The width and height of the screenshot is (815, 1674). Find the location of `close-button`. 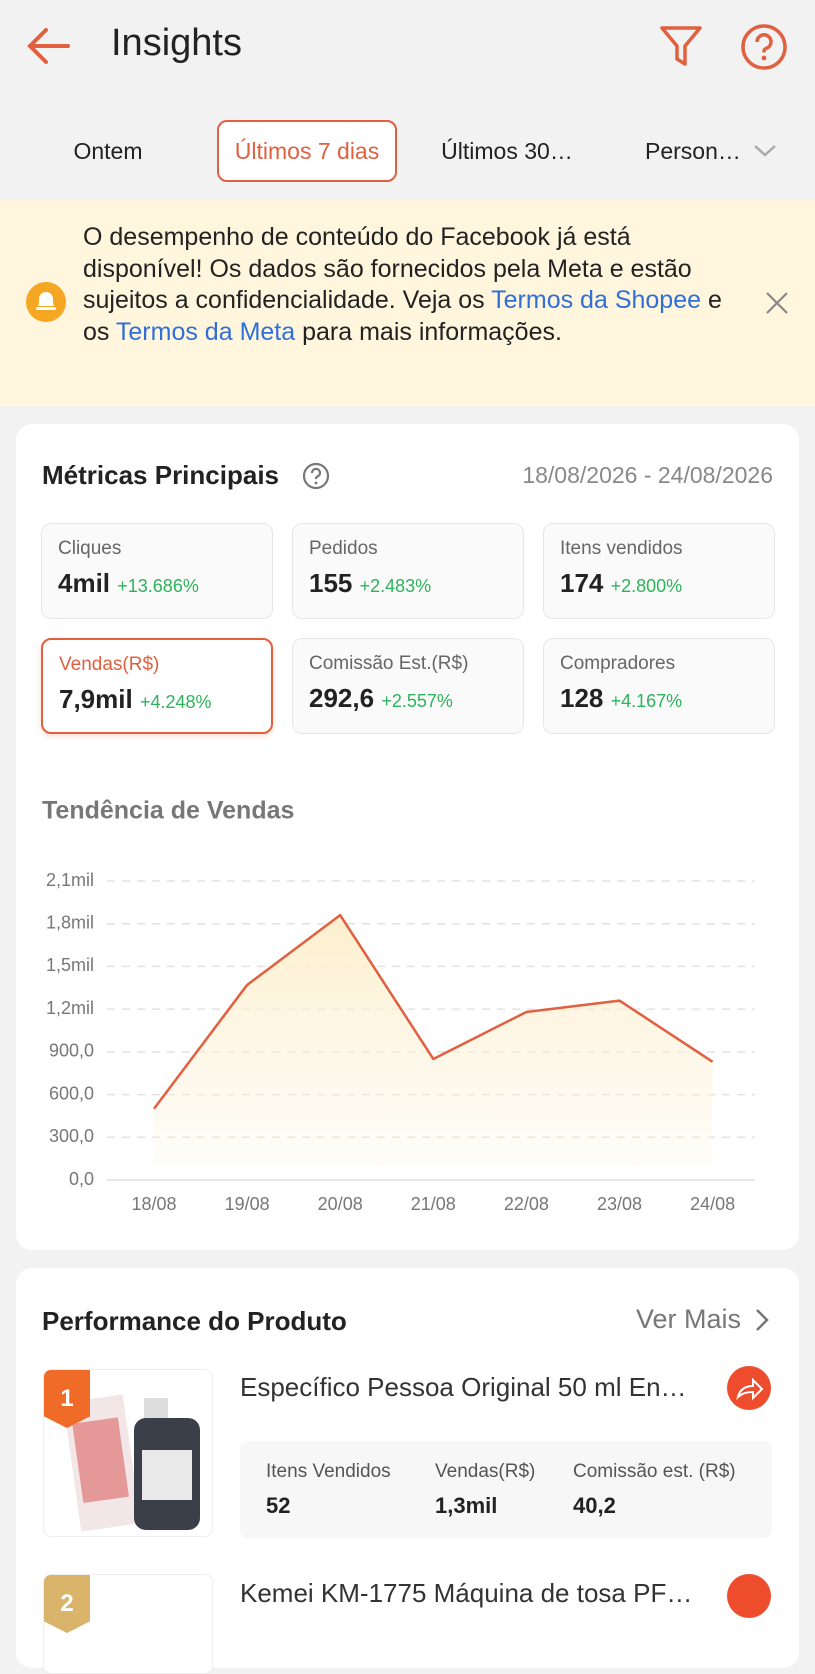

close-button is located at coordinates (777, 303).